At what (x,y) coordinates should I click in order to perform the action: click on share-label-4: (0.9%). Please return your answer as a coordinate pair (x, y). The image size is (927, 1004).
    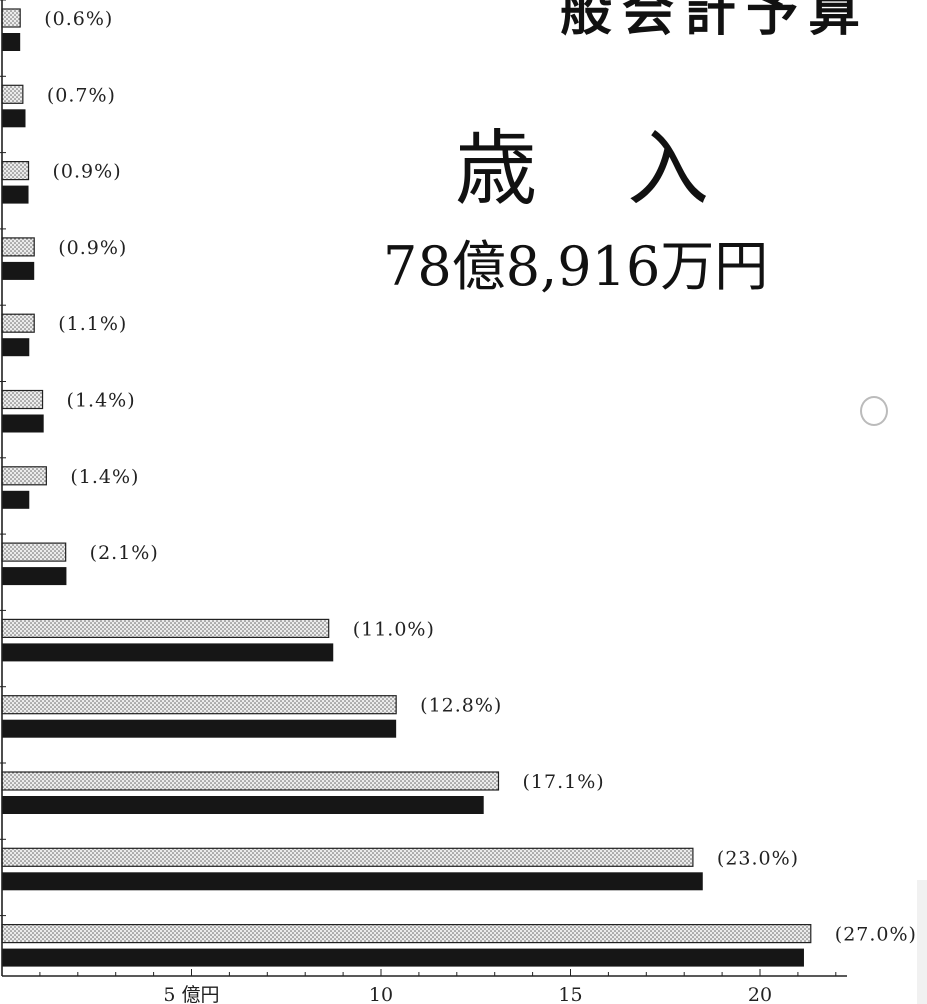
    Looking at the image, I should click on (92, 248).